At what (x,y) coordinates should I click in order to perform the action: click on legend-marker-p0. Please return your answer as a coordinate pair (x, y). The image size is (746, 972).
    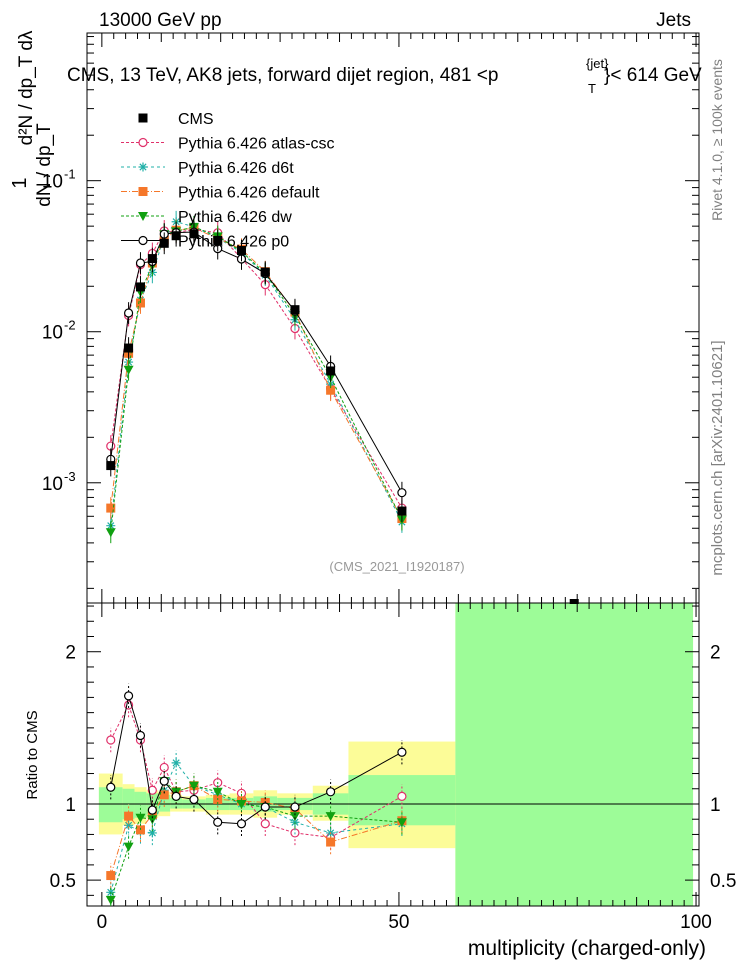
    Looking at the image, I should click on (143, 240).